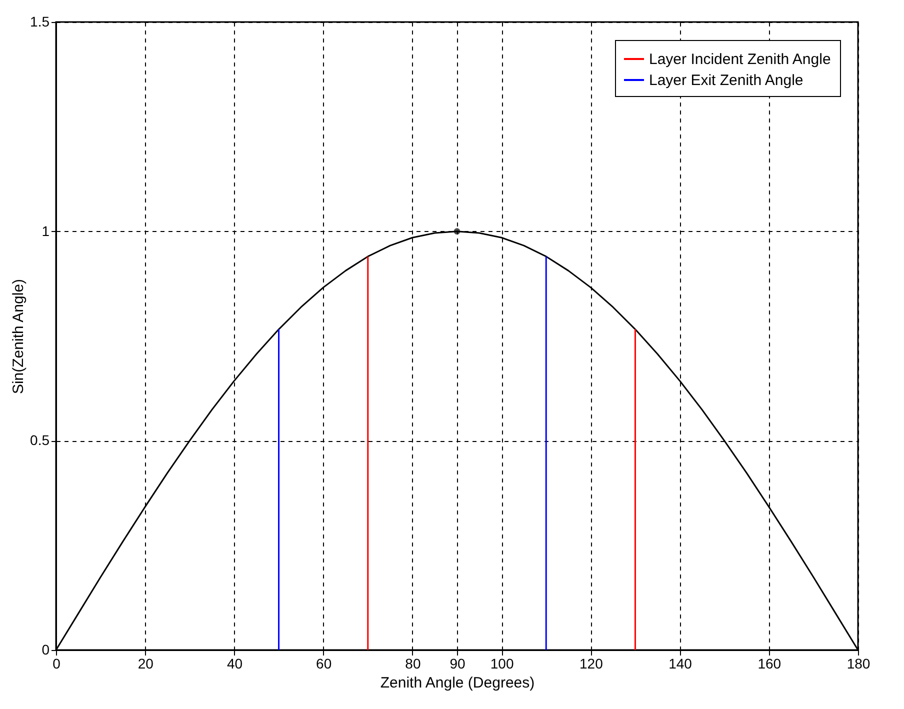 This screenshot has height=709, width=904. Describe the element at coordinates (234, 664) in the screenshot. I see `x-tick-label: 40` at that location.